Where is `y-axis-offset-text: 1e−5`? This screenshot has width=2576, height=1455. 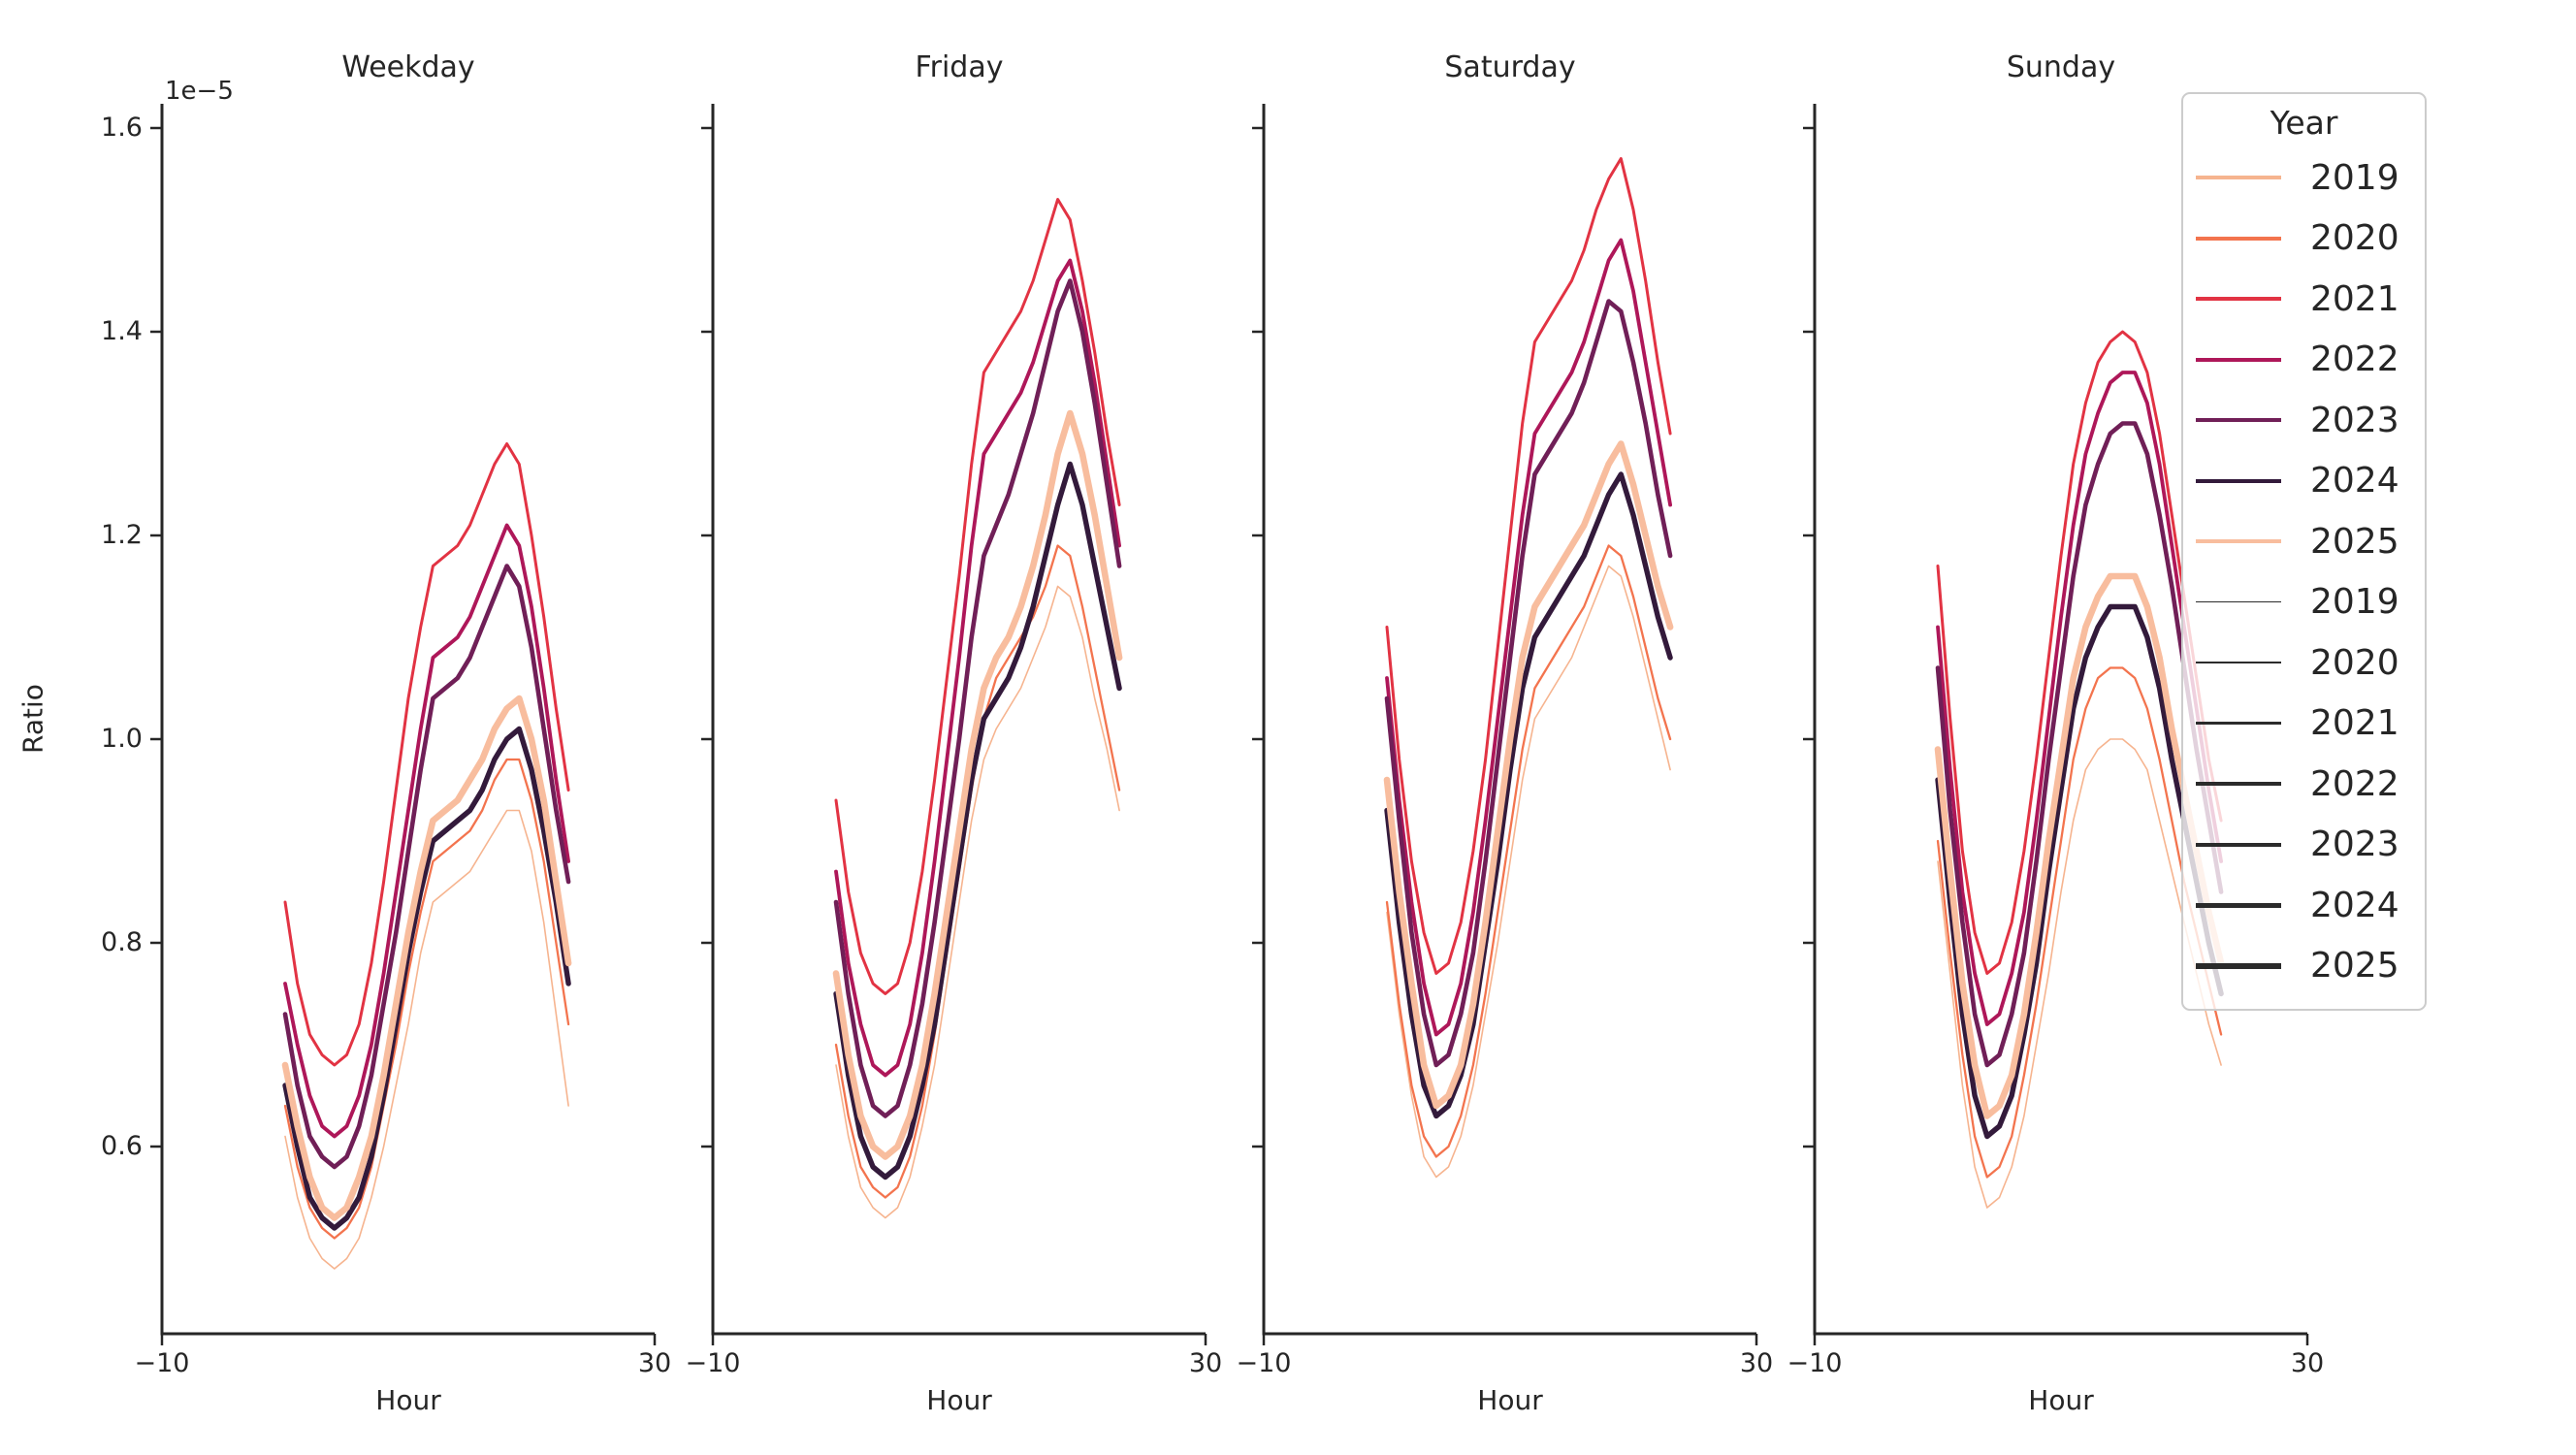 y-axis-offset-text: 1e−5 is located at coordinates (199, 91).